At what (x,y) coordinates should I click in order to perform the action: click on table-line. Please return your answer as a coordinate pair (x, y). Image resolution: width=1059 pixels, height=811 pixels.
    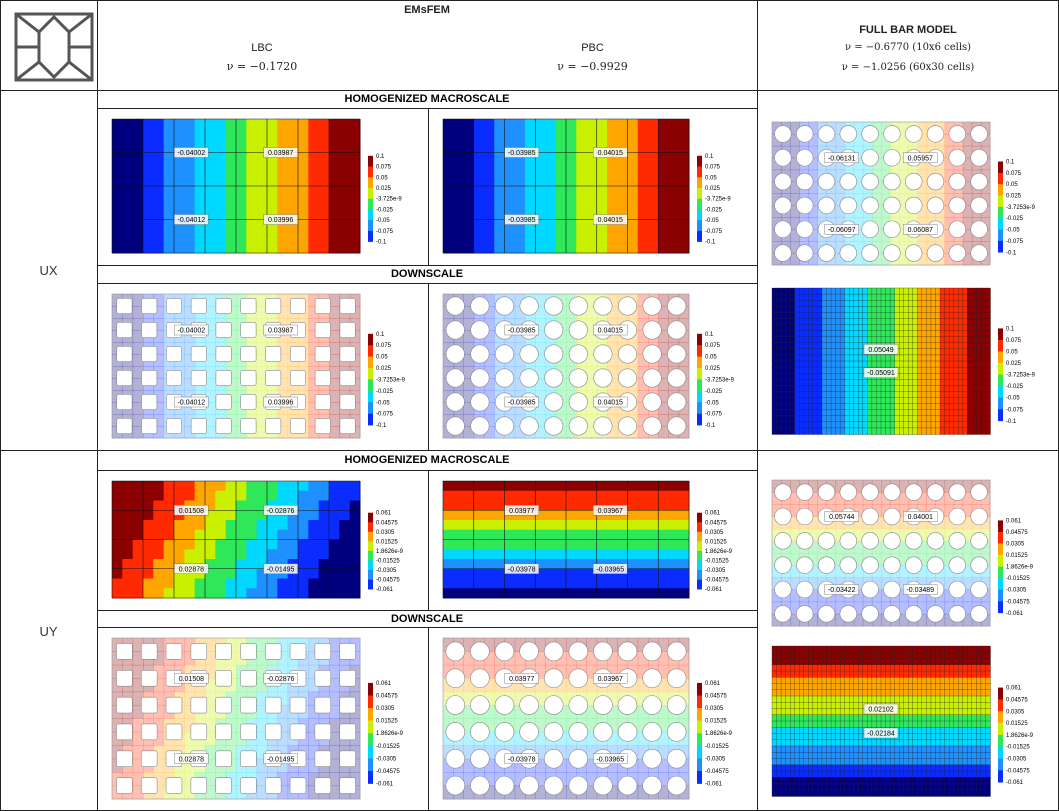
    Looking at the image, I should click on (427, 265).